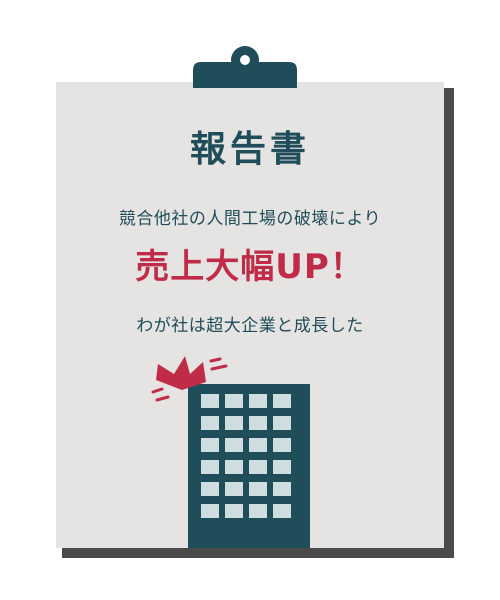 This screenshot has width=500, height=600. Describe the element at coordinates (189, 379) in the screenshot. I see `crown-icon` at that location.